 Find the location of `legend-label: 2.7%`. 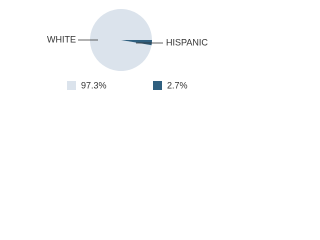

legend-label: 2.7% is located at coordinates (177, 85).